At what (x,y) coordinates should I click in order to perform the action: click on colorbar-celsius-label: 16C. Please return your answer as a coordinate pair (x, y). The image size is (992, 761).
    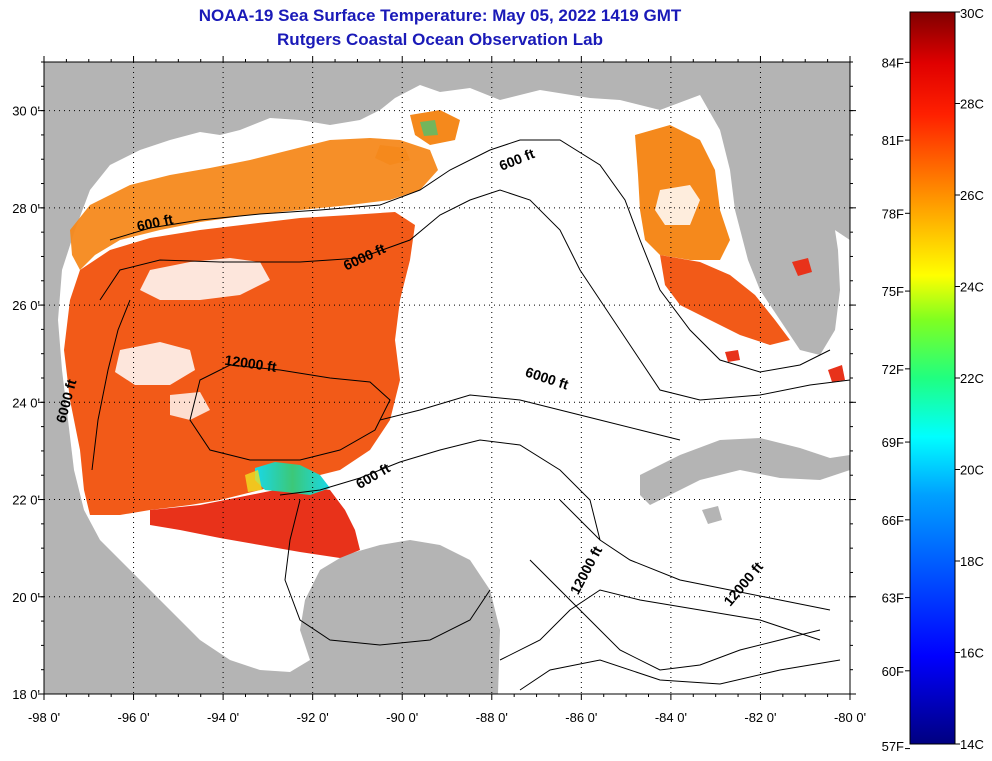
    Looking at the image, I should click on (972, 653).